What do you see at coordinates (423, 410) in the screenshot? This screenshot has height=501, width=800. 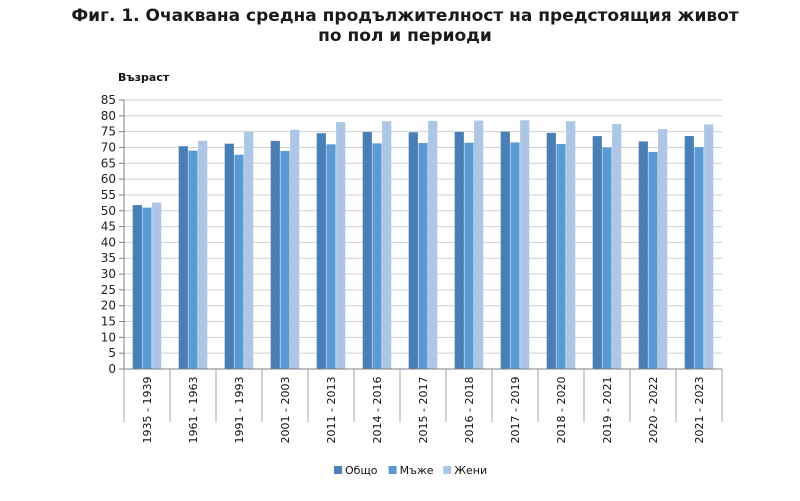 I see `x-tick-label: 2015 - 2017` at bounding box center [423, 410].